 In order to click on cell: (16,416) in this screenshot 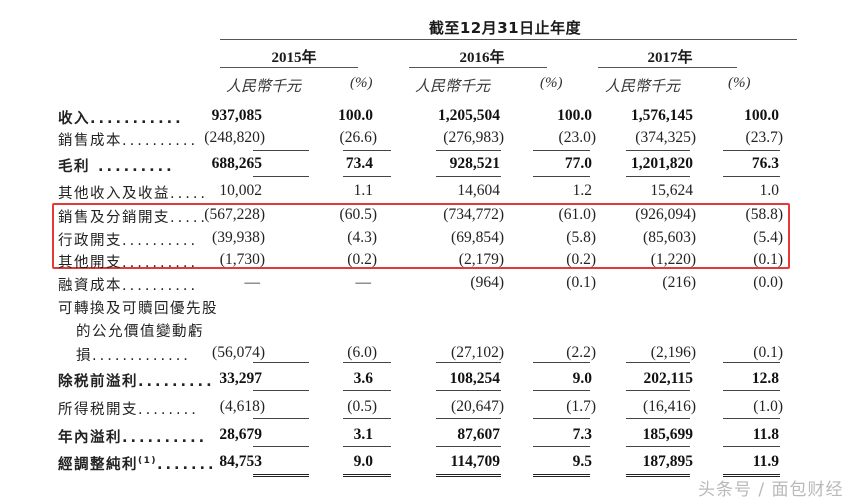, I will do `click(669, 406)`.